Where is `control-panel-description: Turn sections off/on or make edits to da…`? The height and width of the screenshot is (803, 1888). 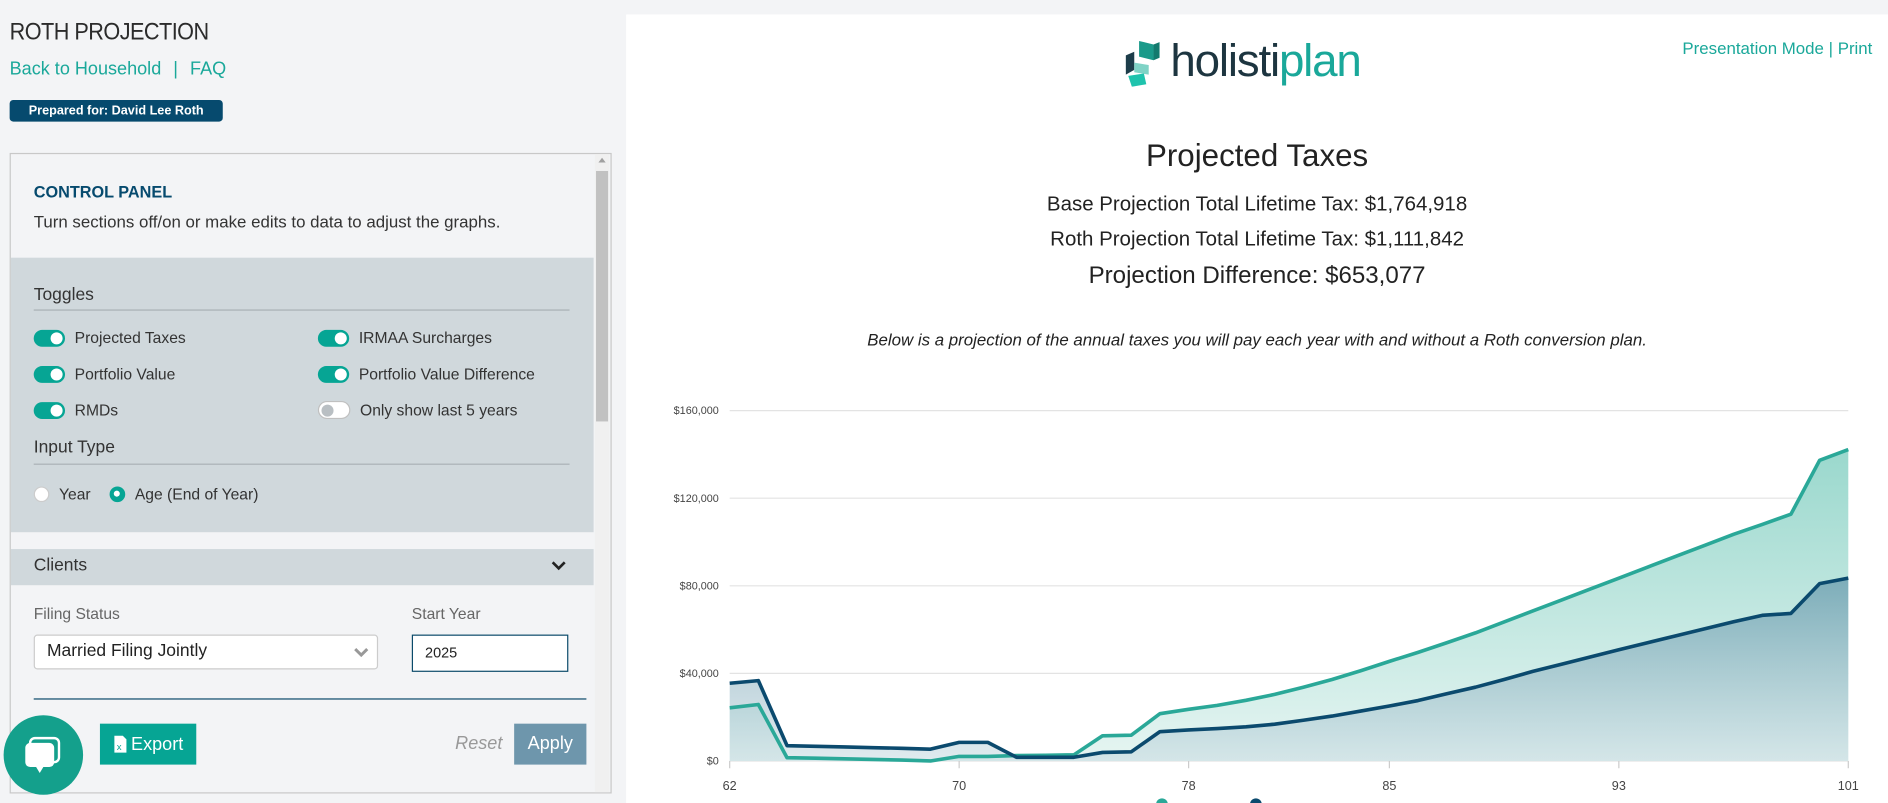 control-panel-description: Turn sections off/on or make edits to da… is located at coordinates (267, 221).